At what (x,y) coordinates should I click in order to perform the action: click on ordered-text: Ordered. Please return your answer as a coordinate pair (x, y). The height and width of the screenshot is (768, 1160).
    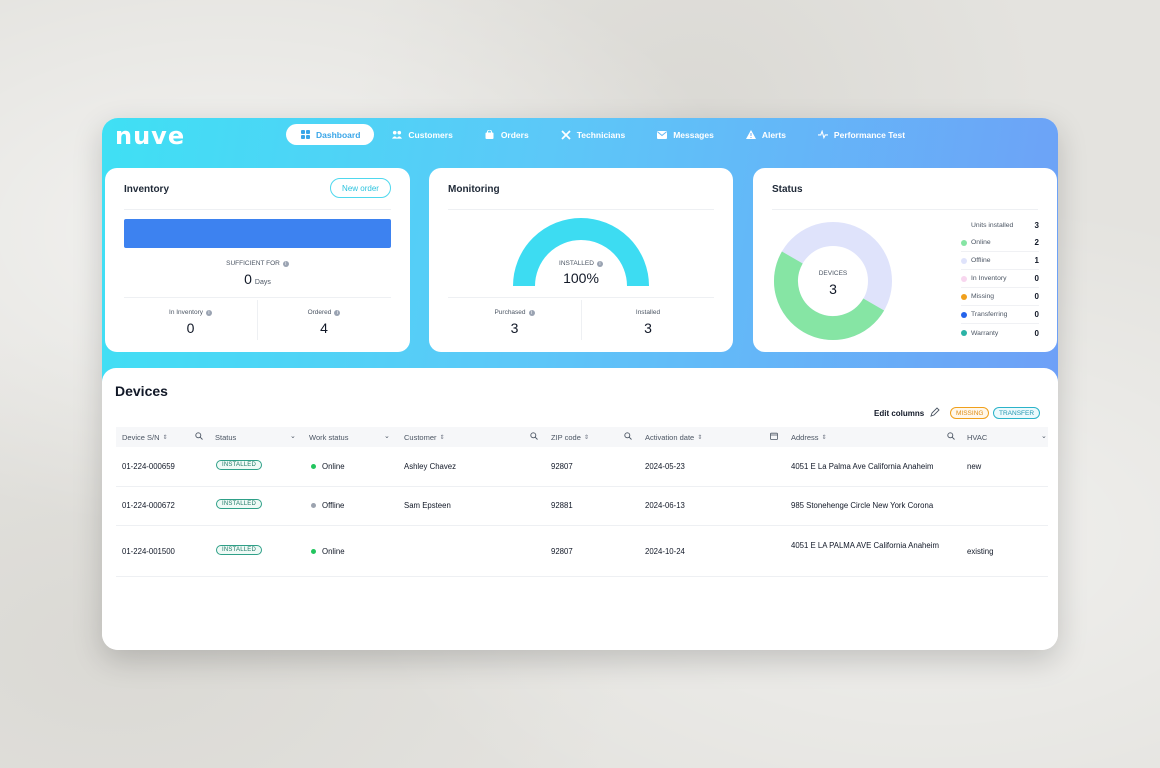
    Looking at the image, I should click on (319, 312).